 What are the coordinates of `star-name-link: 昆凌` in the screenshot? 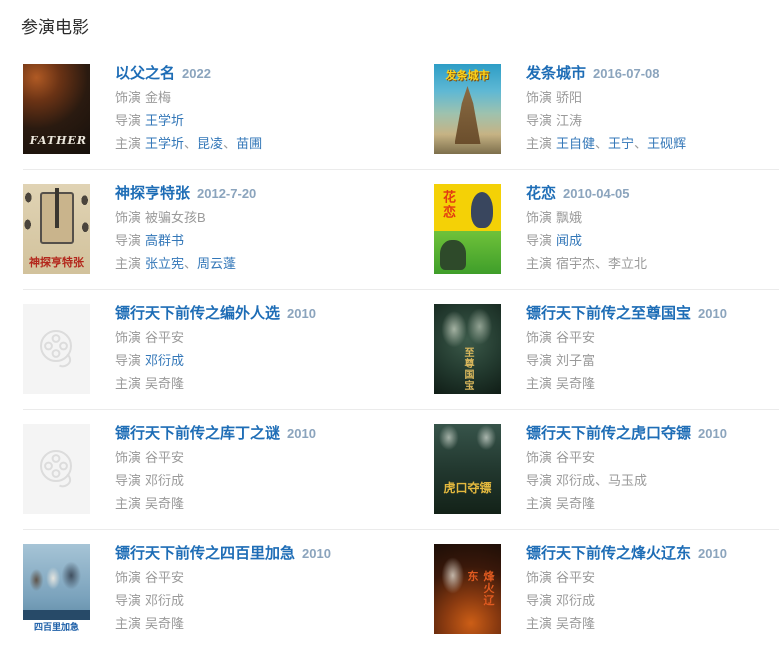 It's located at (210, 143).